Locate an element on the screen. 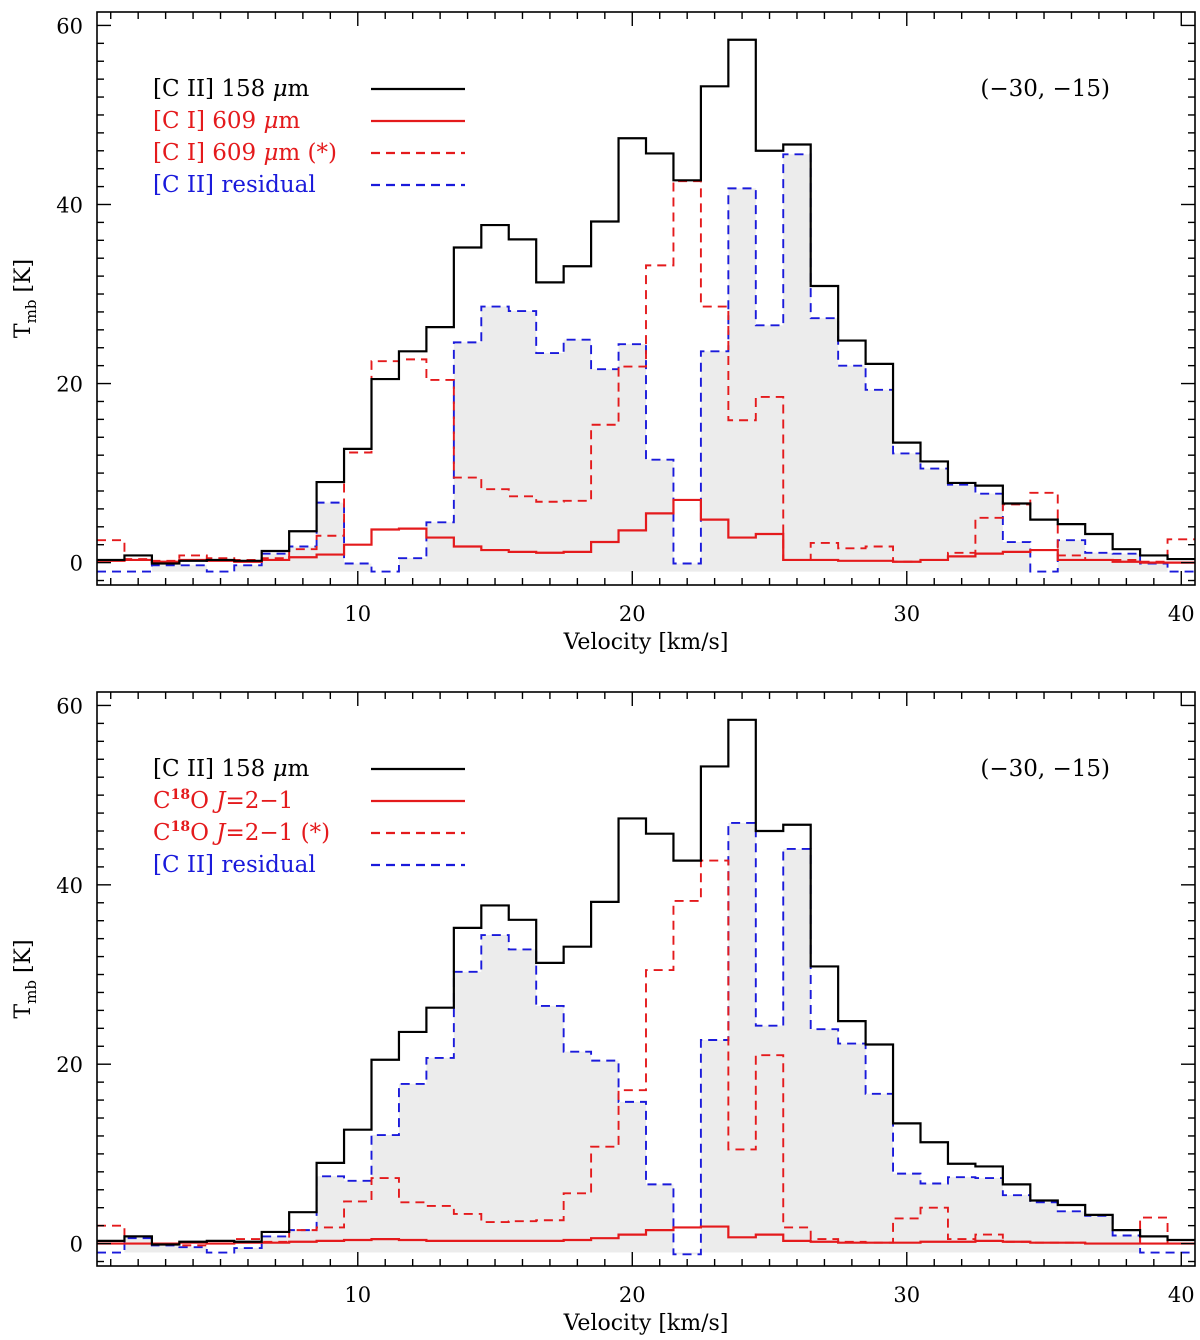 Image resolution: width=1200 pixels, height=1340 pixels. legend-label-3: C18O J=2−1 (*) is located at coordinates (241, 832).